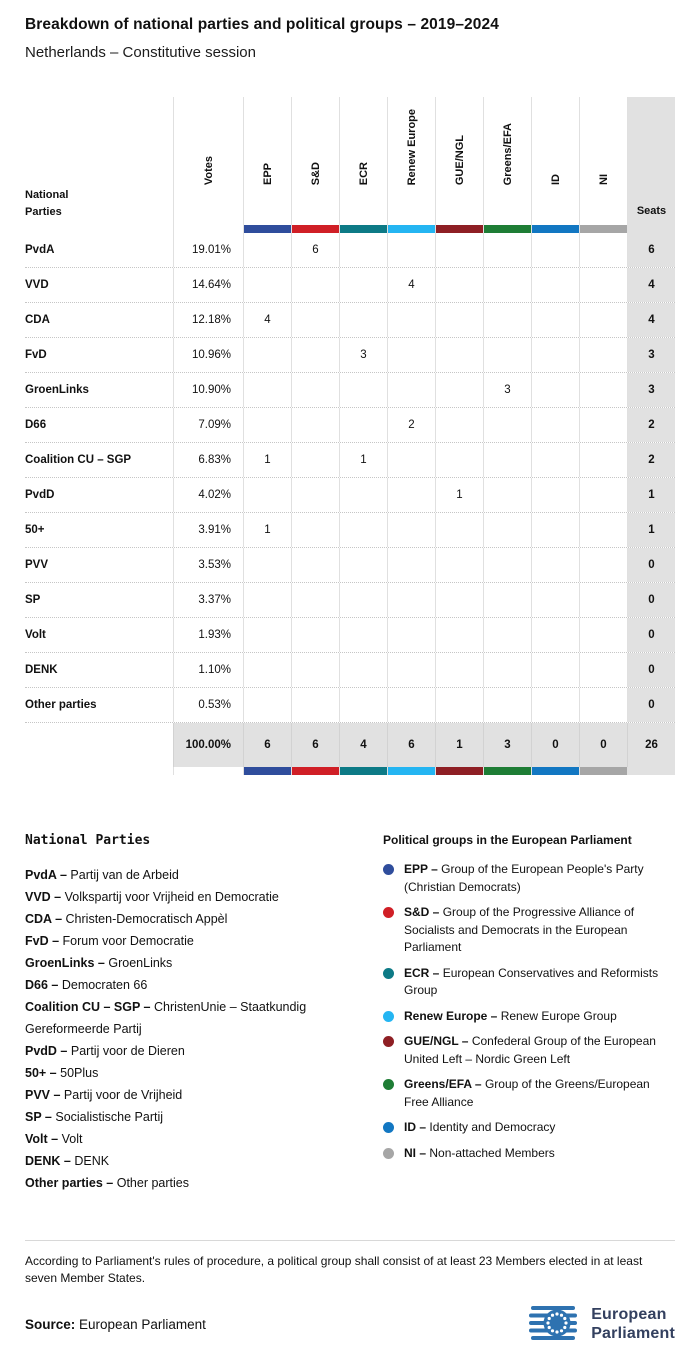  I want to click on party-legend-item: CDA – Christen-Democratisch Appèl, so click(193, 919).